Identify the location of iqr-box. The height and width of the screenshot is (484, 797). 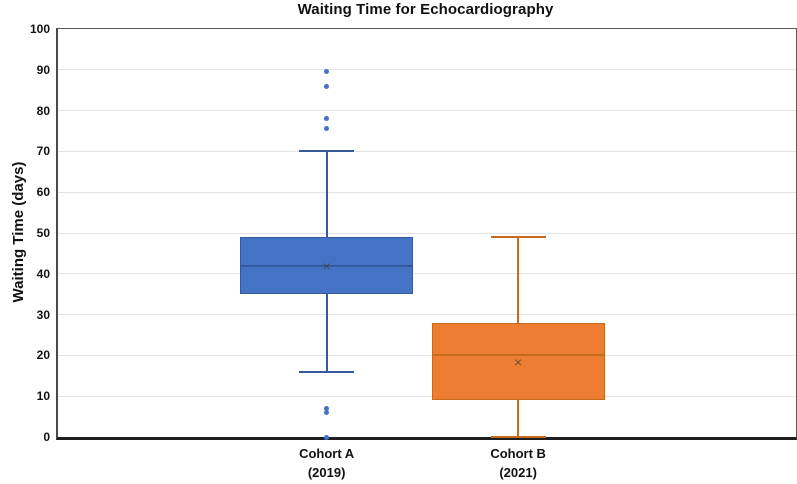
(518, 361).